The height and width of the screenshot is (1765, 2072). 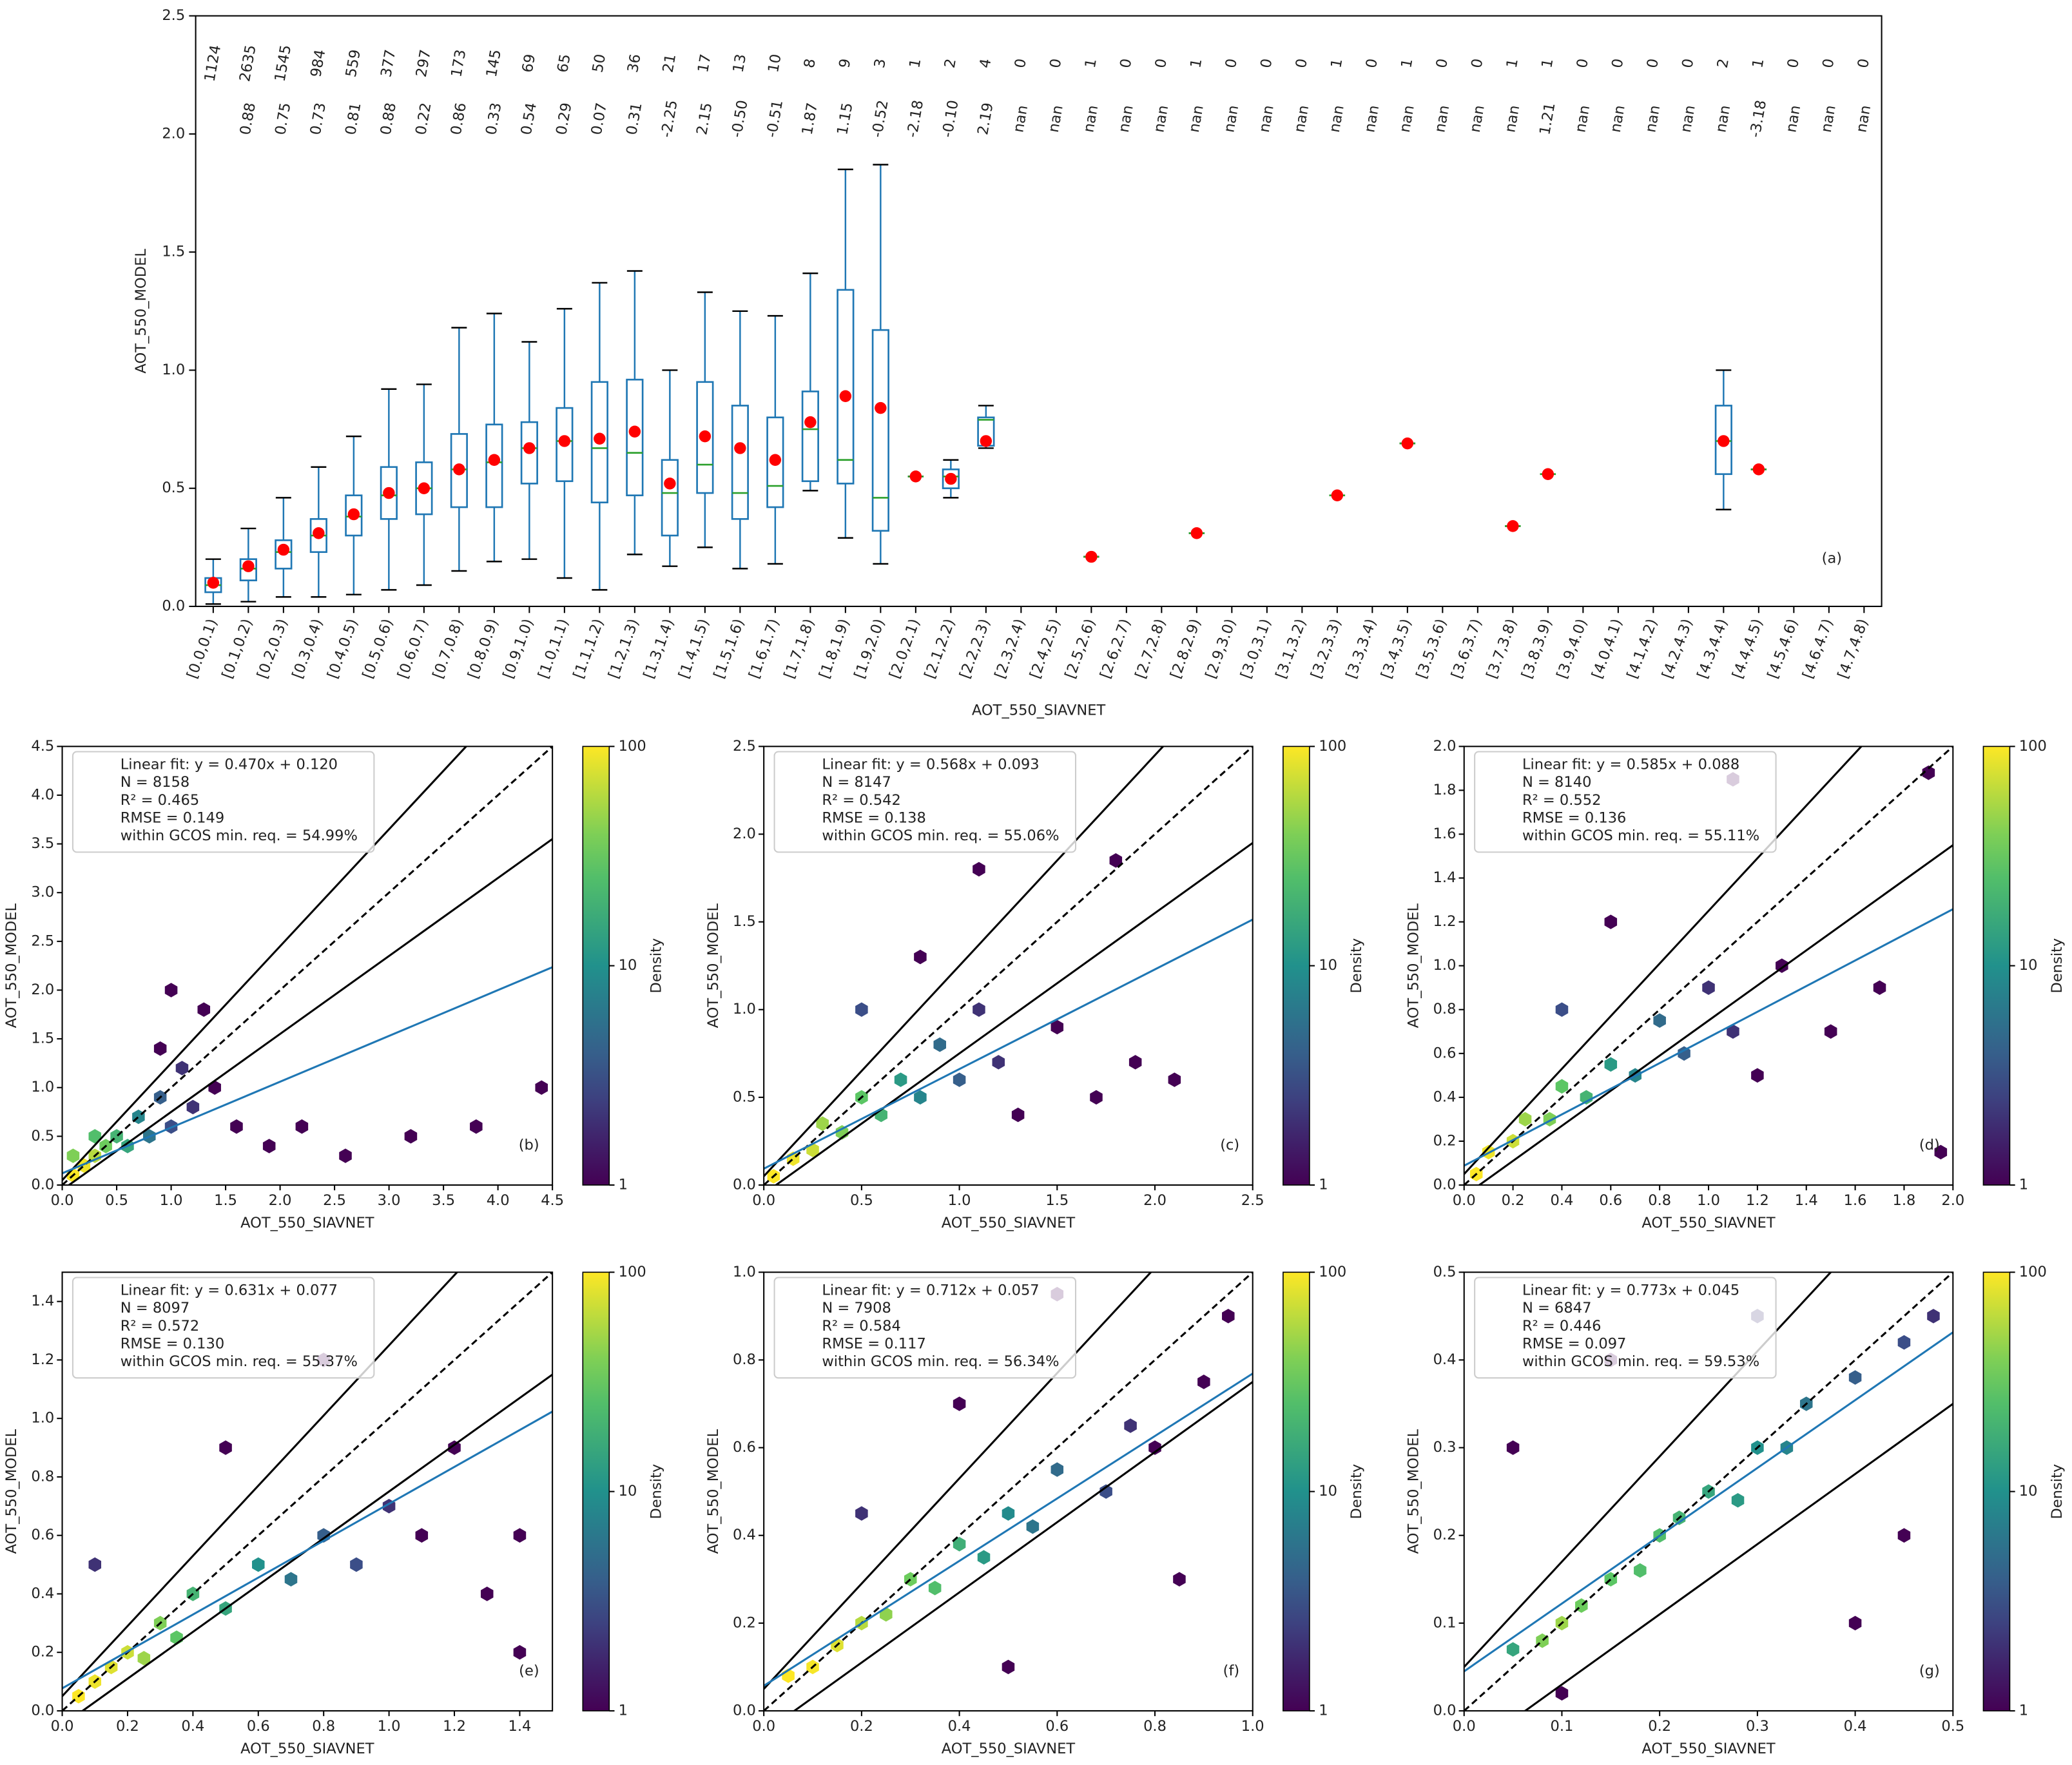 What do you see at coordinates (834, 649) in the screenshot?
I see `x-tick-label: [1.8,1.9)` at bounding box center [834, 649].